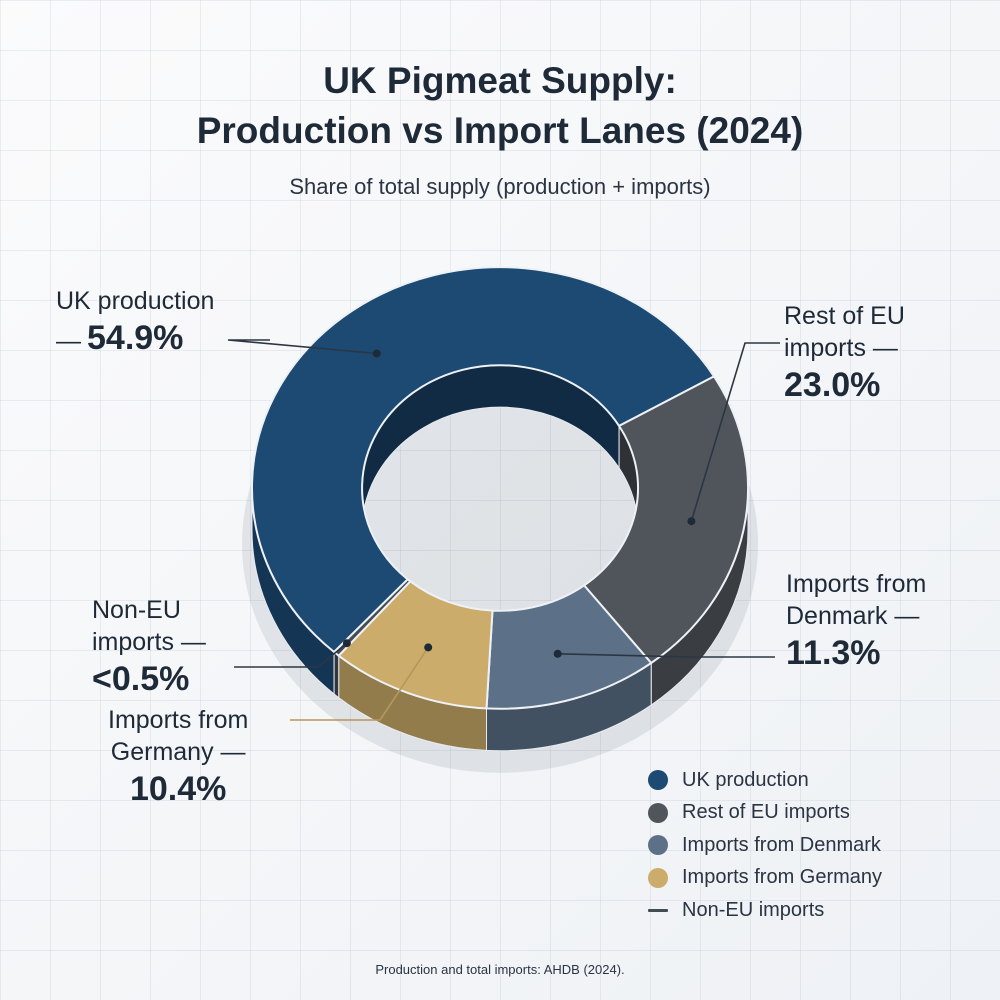 This screenshot has height=1000, width=1000. What do you see at coordinates (178, 789) in the screenshot?
I see `label-germany-value: 10.4%` at bounding box center [178, 789].